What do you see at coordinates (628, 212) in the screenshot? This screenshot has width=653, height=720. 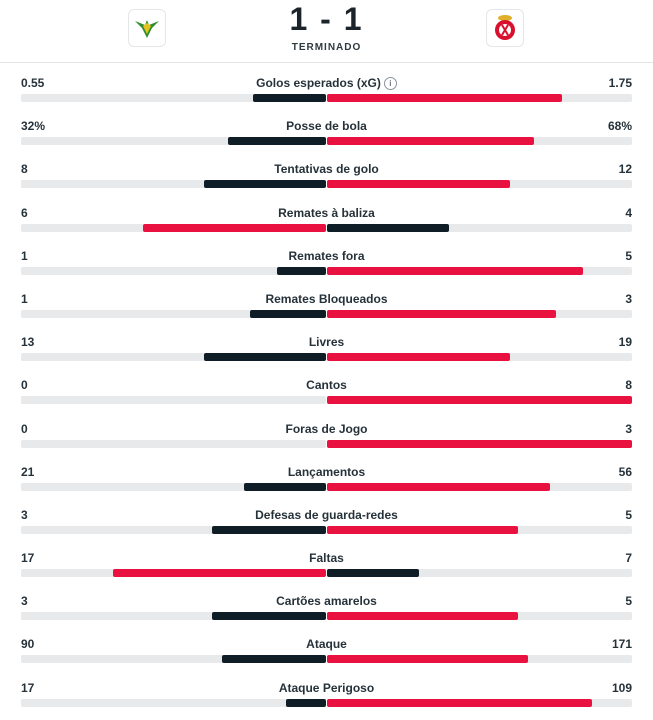 I see `away-stat-value: 4` at bounding box center [628, 212].